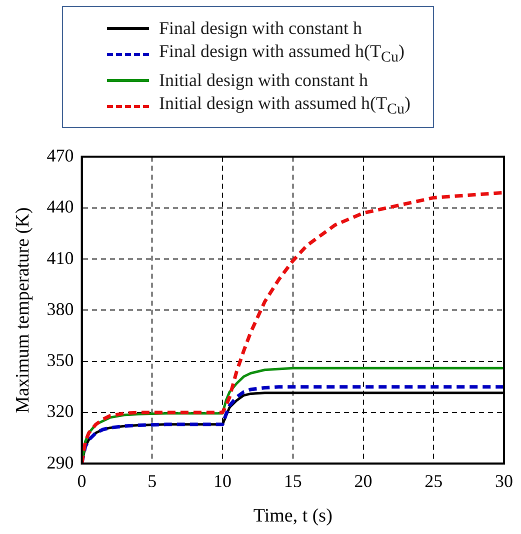 Image resolution: width=521 pixels, height=534 pixels. What do you see at coordinates (60, 258) in the screenshot?
I see `y-tick-label: 410` at bounding box center [60, 258].